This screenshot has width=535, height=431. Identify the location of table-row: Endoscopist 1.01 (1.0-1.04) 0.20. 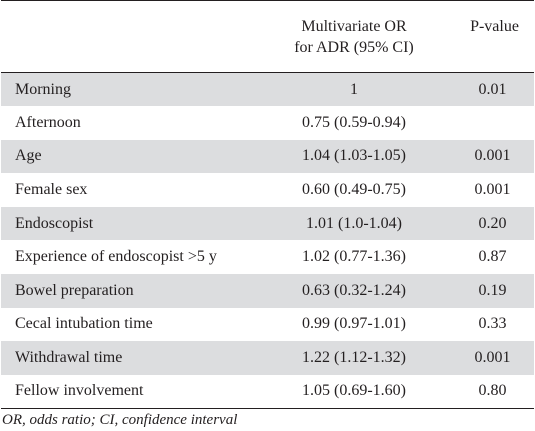
(267, 223).